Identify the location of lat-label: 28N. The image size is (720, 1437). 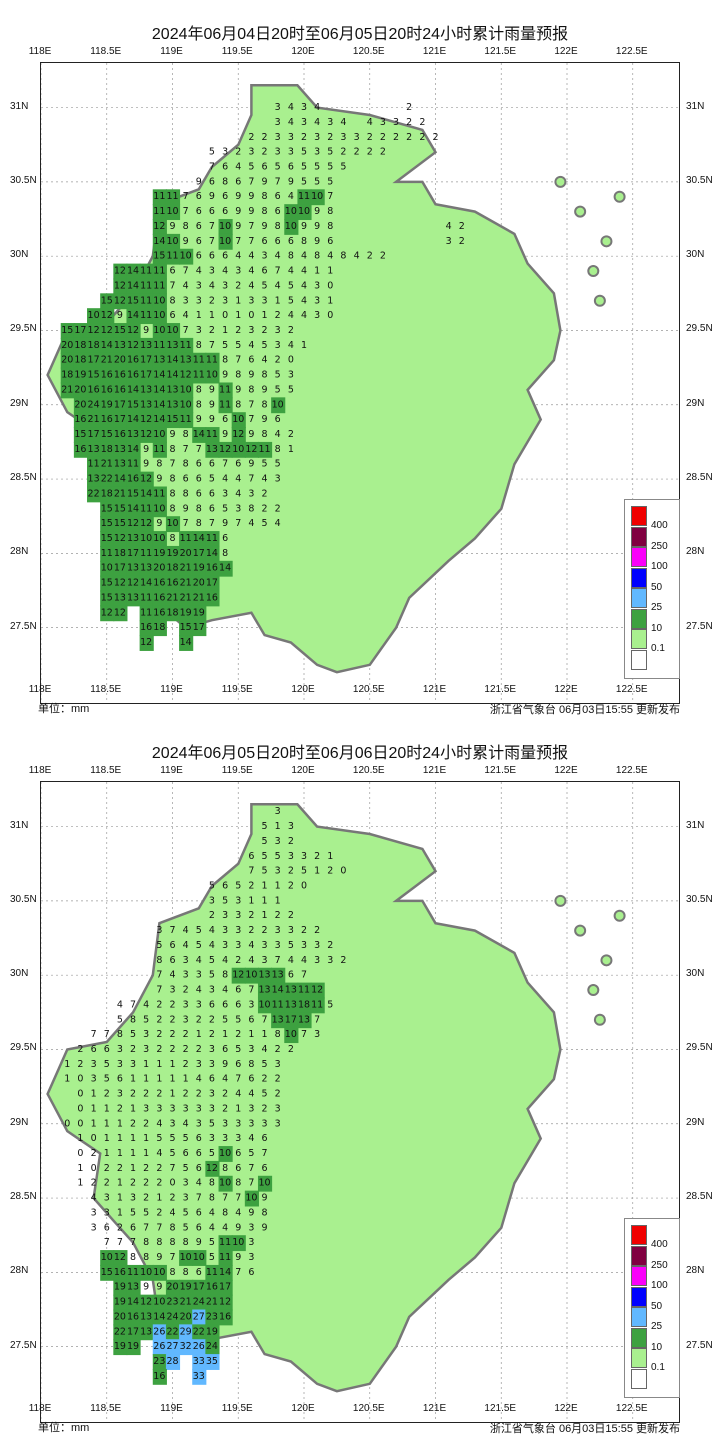
(695, 552).